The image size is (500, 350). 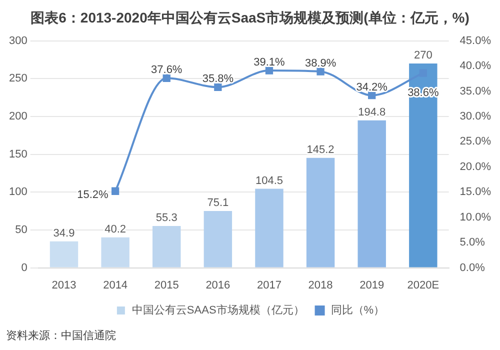 I want to click on y2-tick-label: 10.0%, so click(x=476, y=217).